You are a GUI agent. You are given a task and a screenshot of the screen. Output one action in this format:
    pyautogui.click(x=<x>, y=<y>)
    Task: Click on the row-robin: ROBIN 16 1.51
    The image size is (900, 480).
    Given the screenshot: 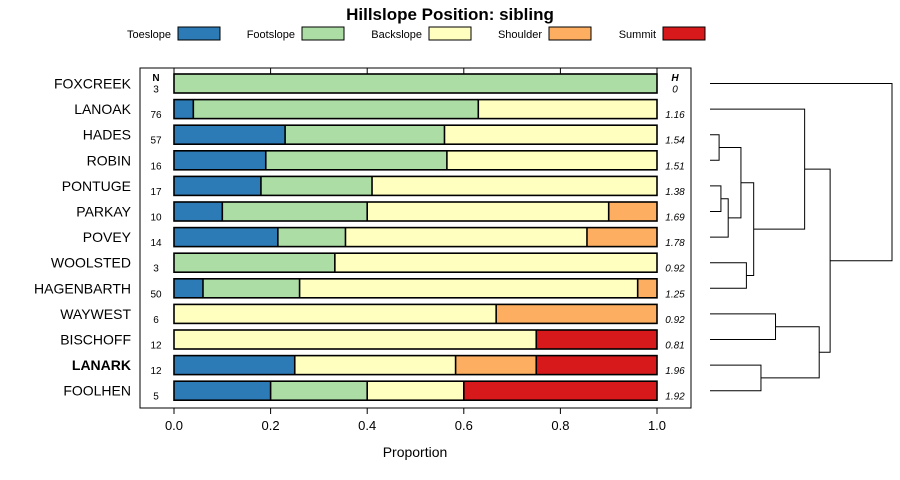 What is the action you would take?
    pyautogui.click(x=386, y=161)
    